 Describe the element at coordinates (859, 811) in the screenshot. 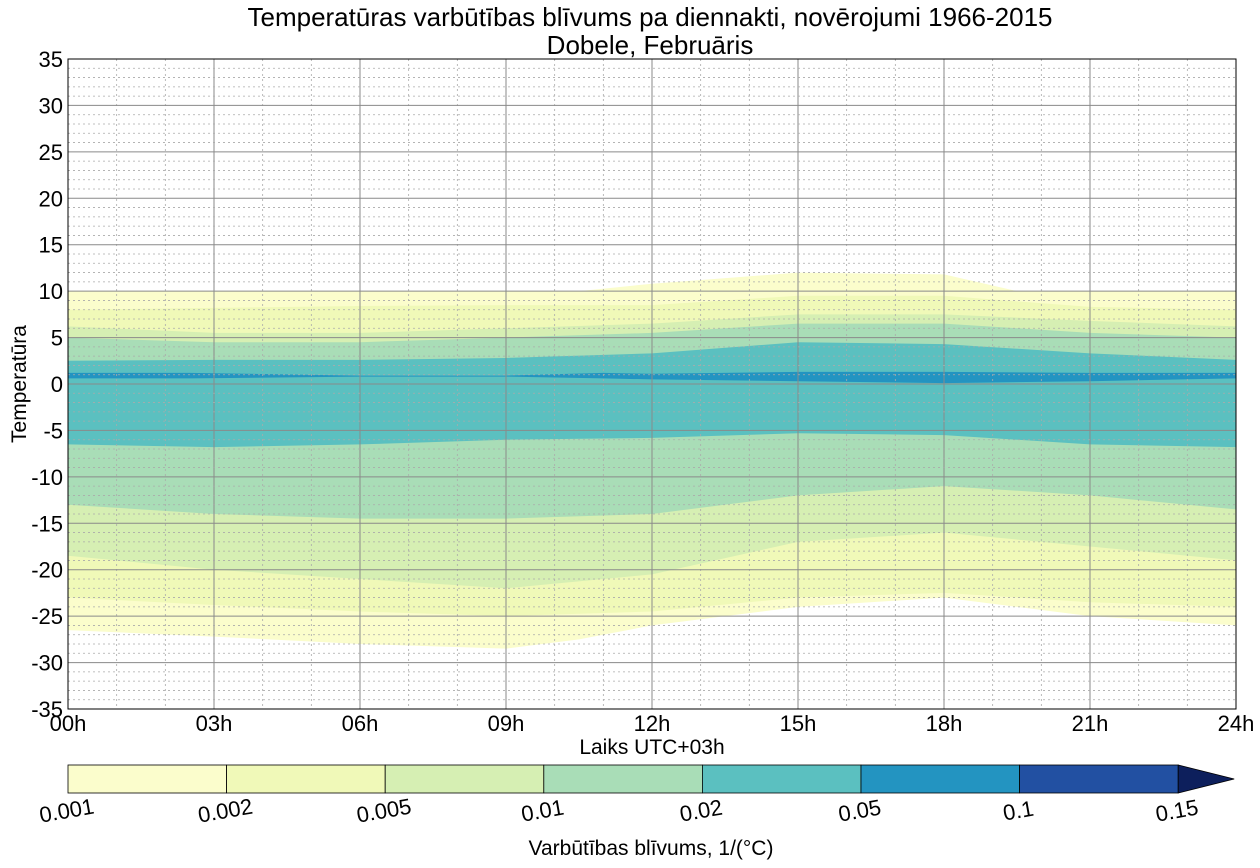

I see `colorbar-tick-label: 0.05` at that location.